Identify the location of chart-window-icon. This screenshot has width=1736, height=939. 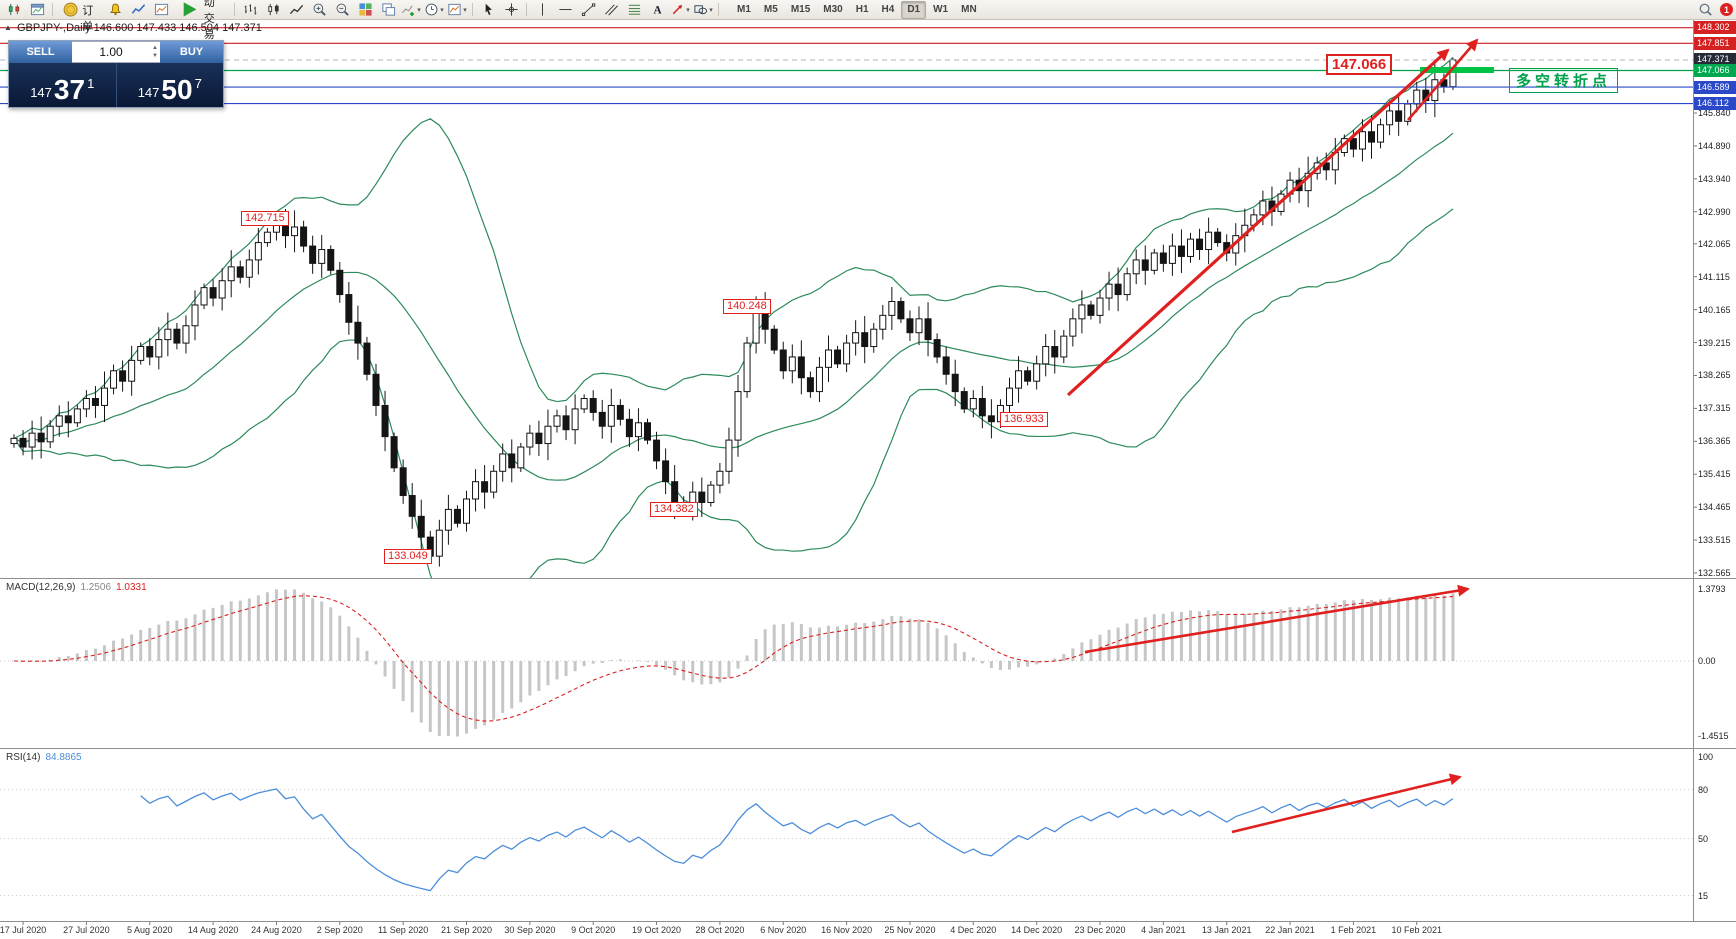
(37, 9).